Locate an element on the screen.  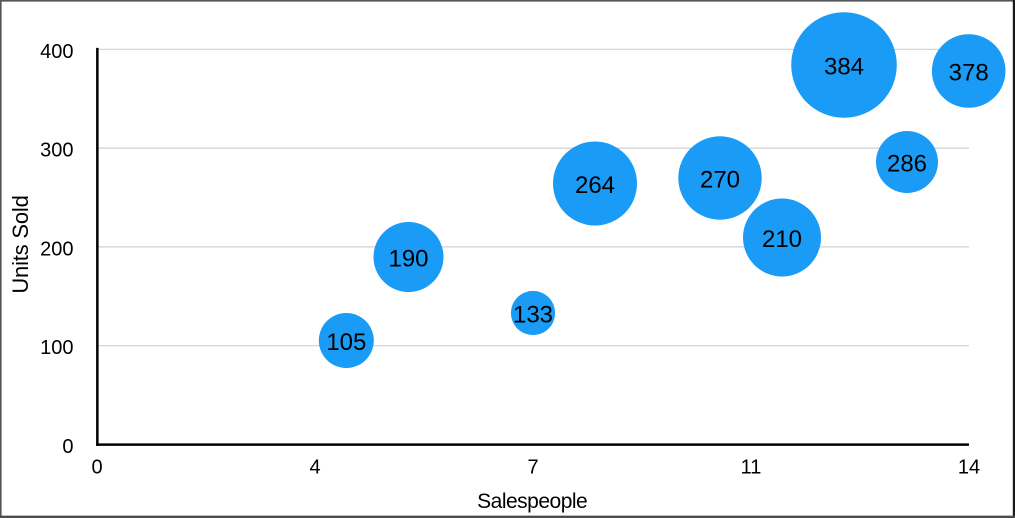
svg-text: 286 is located at coordinates (907, 163).